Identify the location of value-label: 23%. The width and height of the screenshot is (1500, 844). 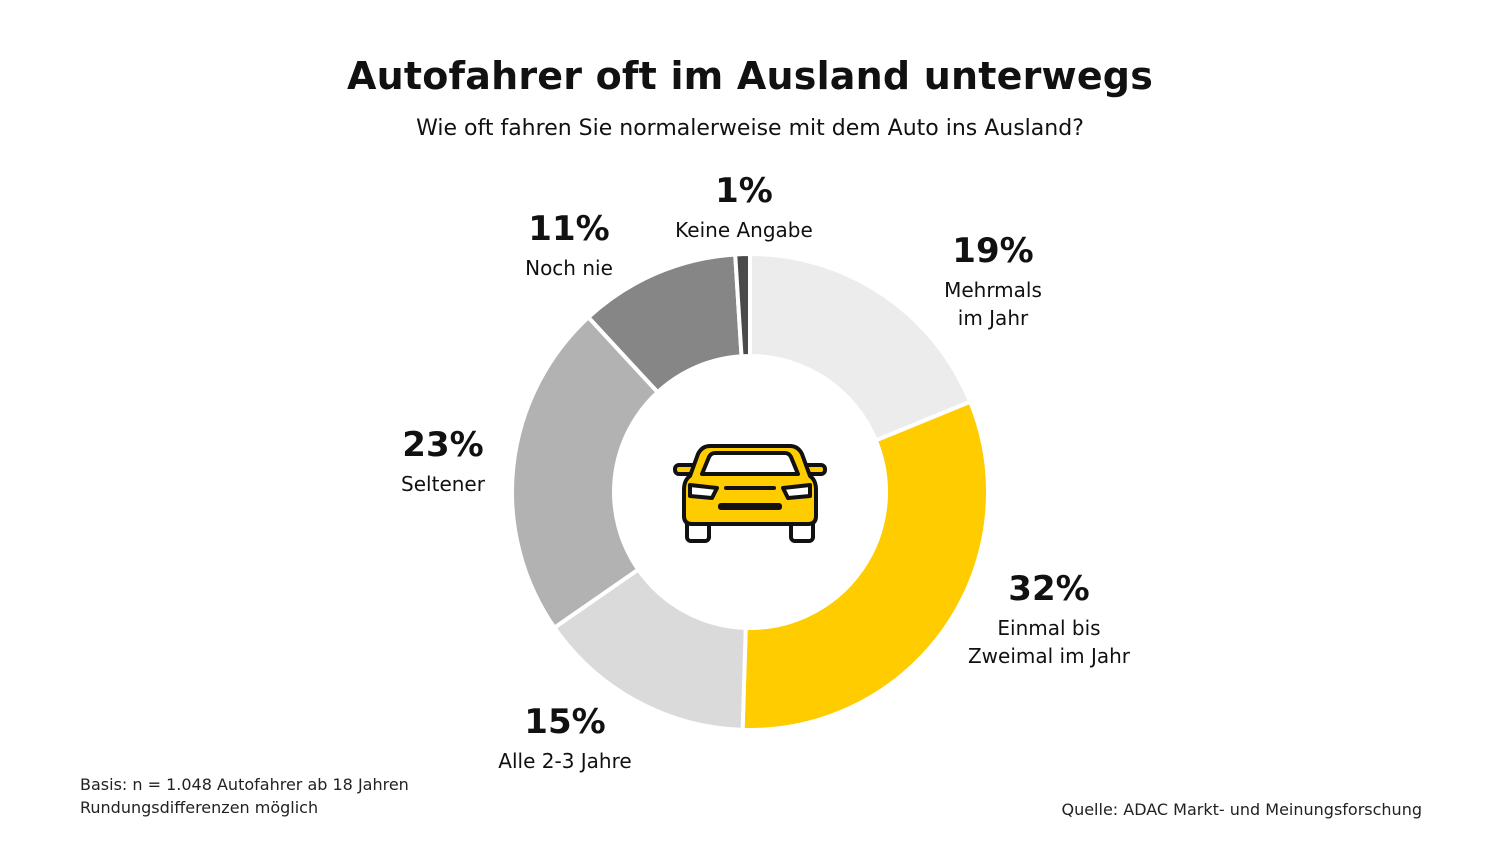
(442, 445).